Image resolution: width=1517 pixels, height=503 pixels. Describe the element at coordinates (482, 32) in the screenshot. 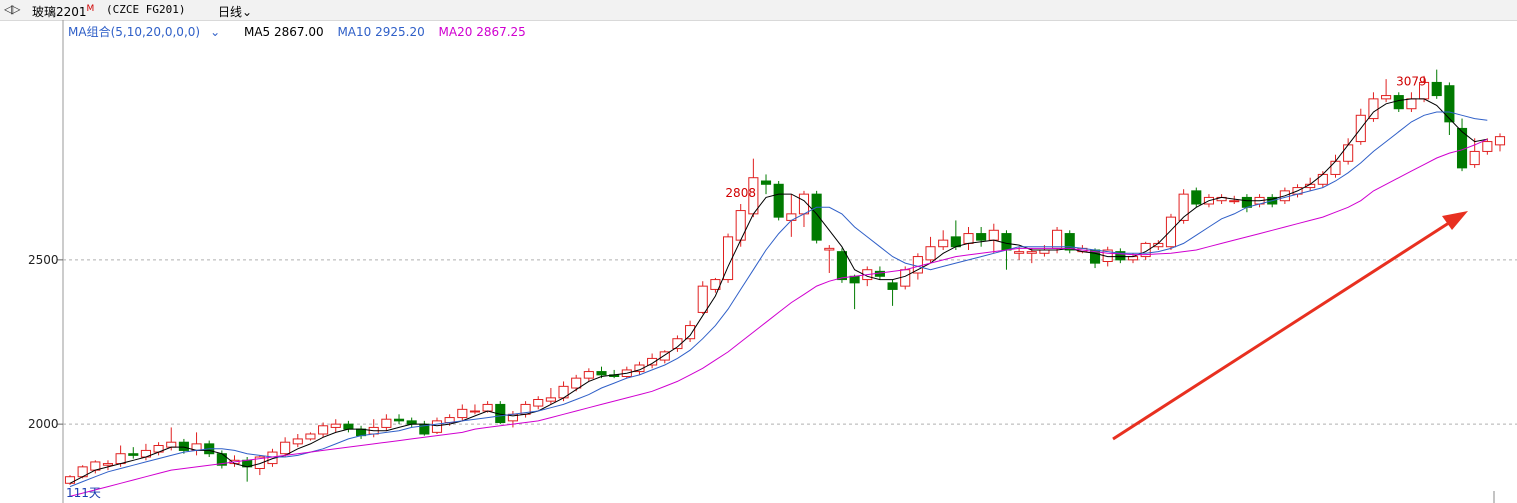

I see `ma20-value: MA20 2867.25` at that location.